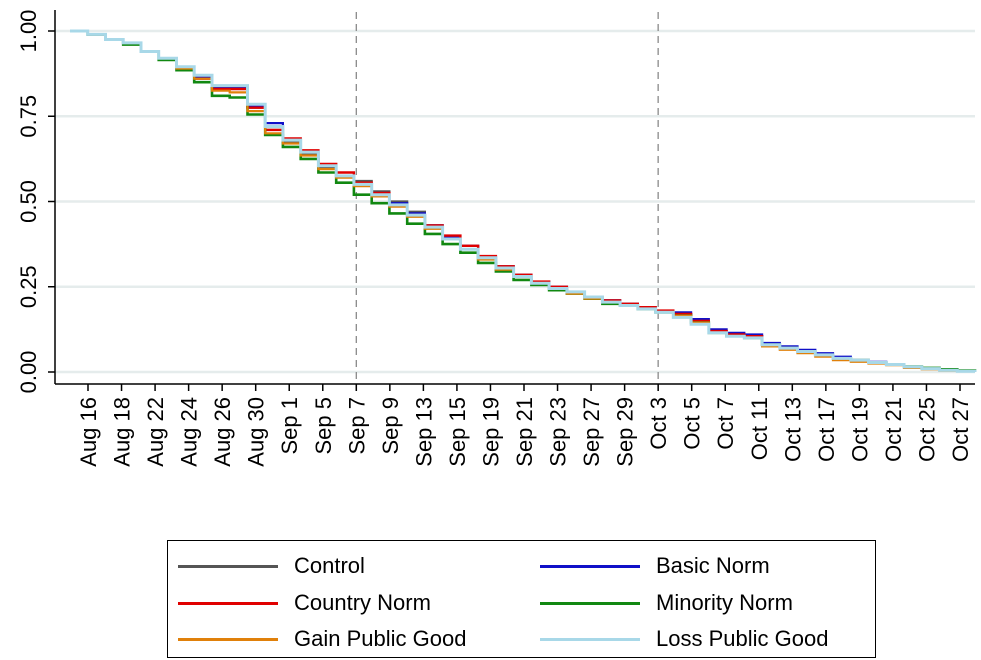  What do you see at coordinates (189, 432) in the screenshot?
I see `x-tick-label-3: Aug 24` at bounding box center [189, 432].